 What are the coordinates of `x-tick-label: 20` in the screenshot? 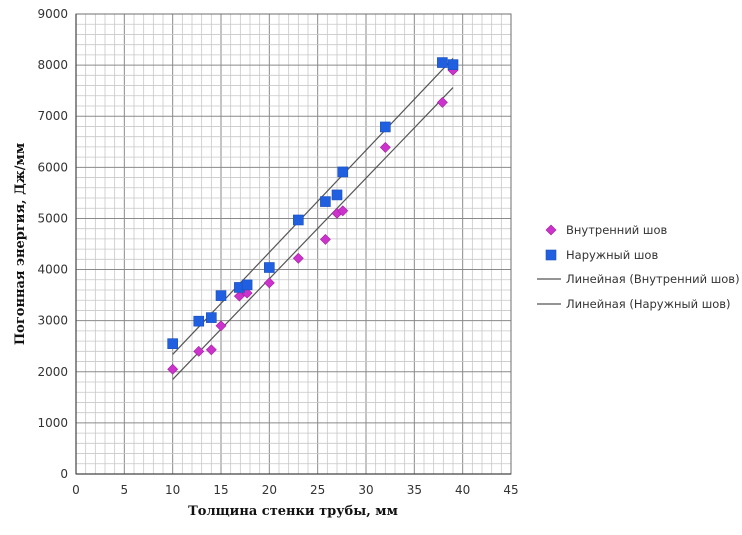 It's located at (269, 490).